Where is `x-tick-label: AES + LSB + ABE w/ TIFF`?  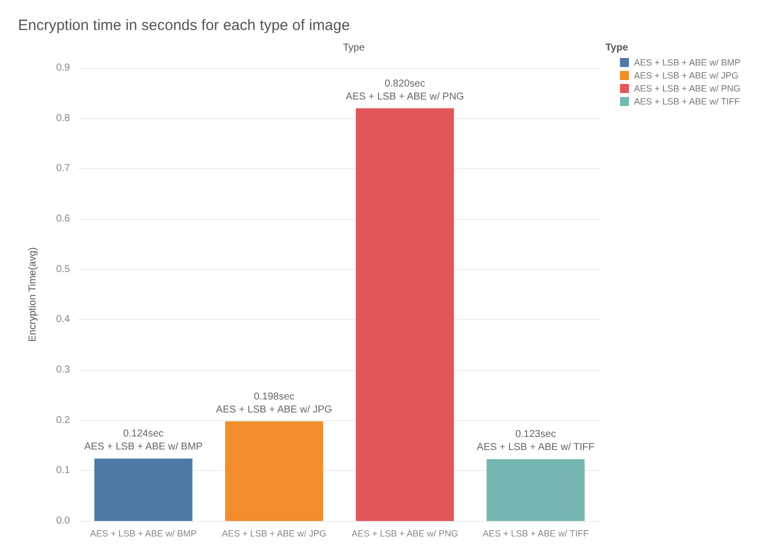 x-tick-label: AES + LSB + ABE w/ TIFF is located at coordinates (536, 533).